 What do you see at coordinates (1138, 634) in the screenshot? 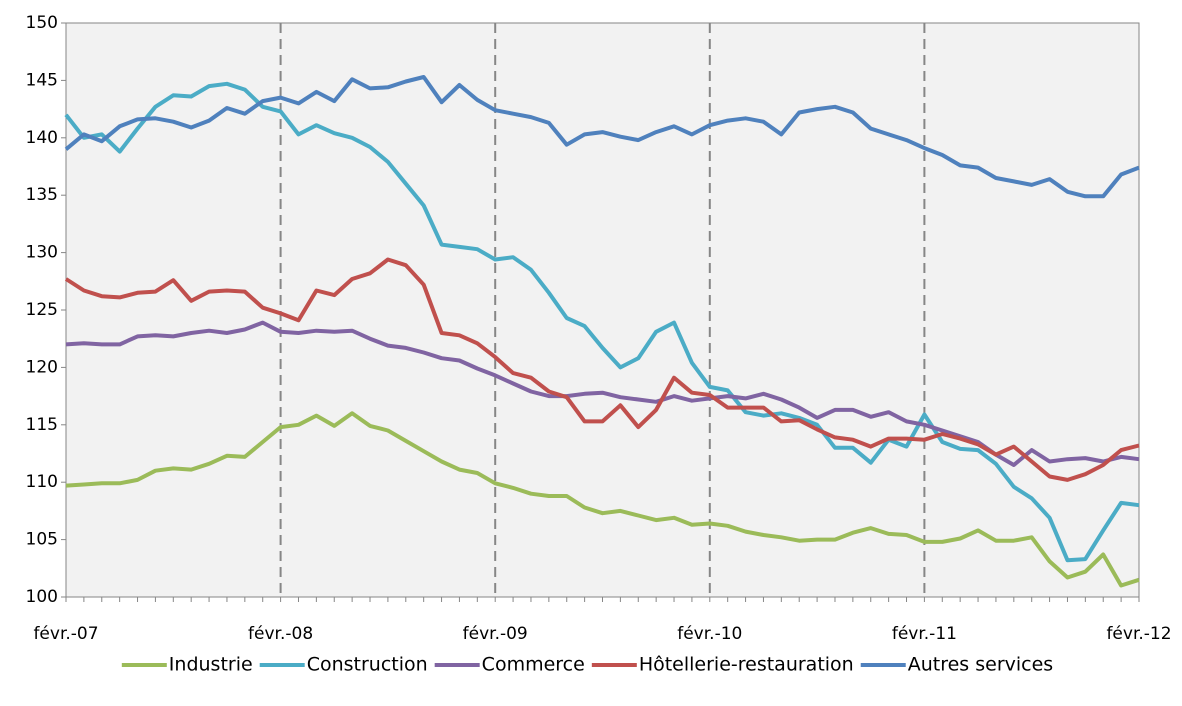
I see `x-tick-label: févr.-12` at bounding box center [1138, 634].